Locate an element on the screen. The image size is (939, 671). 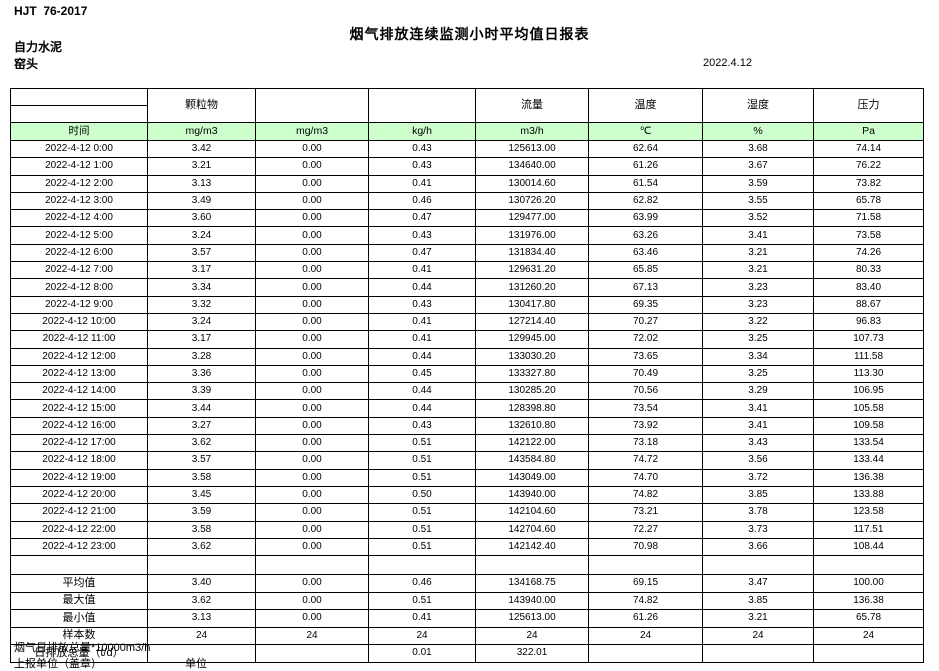
value-cell: 130417.80 is located at coordinates (532, 304).